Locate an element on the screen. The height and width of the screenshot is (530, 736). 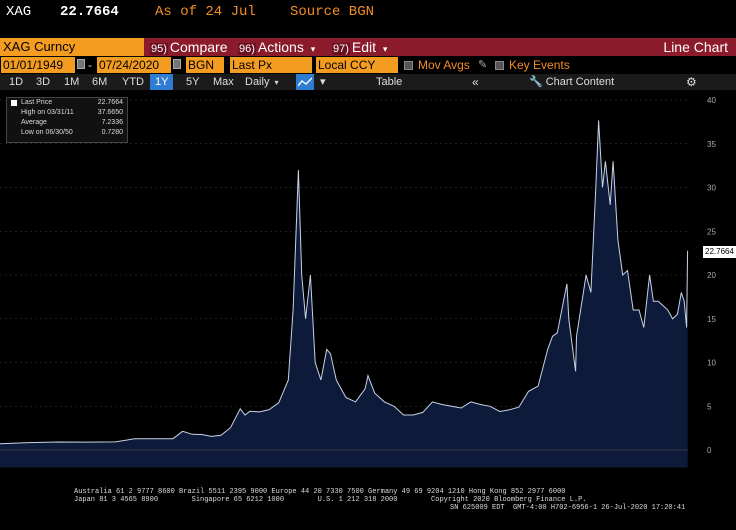
pencil-icon: ✎ is located at coordinates (483, 65).